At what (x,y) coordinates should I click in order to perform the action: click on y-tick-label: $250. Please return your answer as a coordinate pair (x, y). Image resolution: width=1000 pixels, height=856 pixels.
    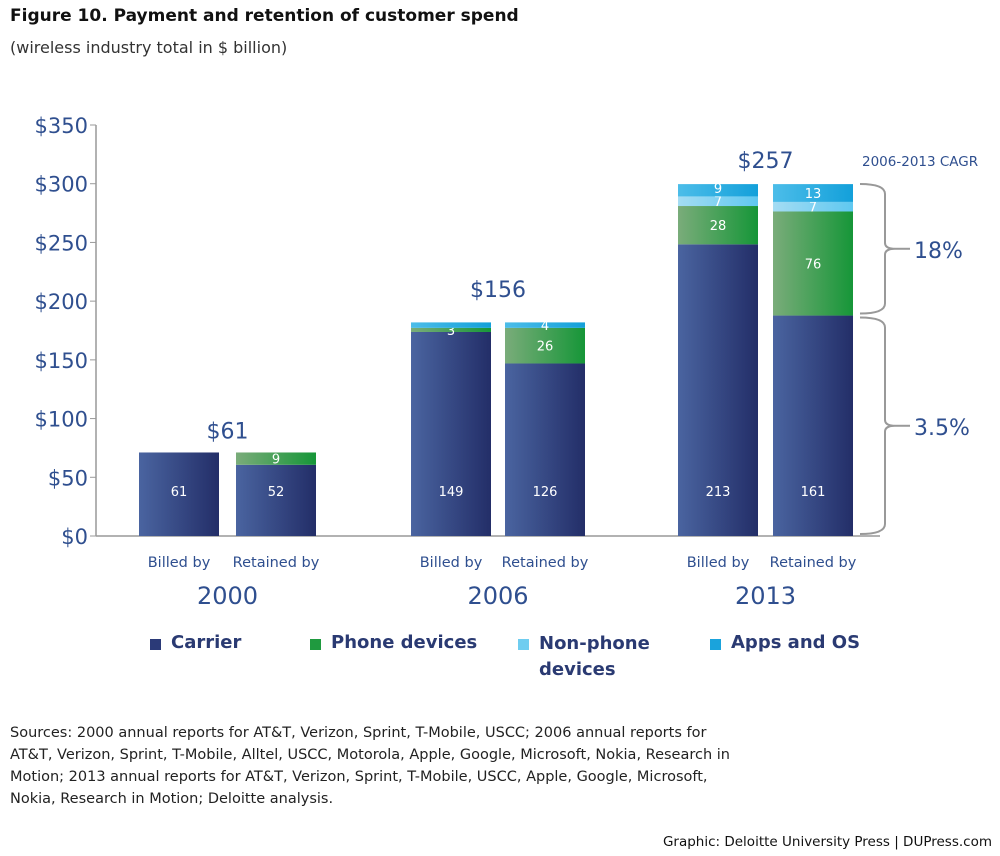
    Looking at the image, I should click on (61, 243).